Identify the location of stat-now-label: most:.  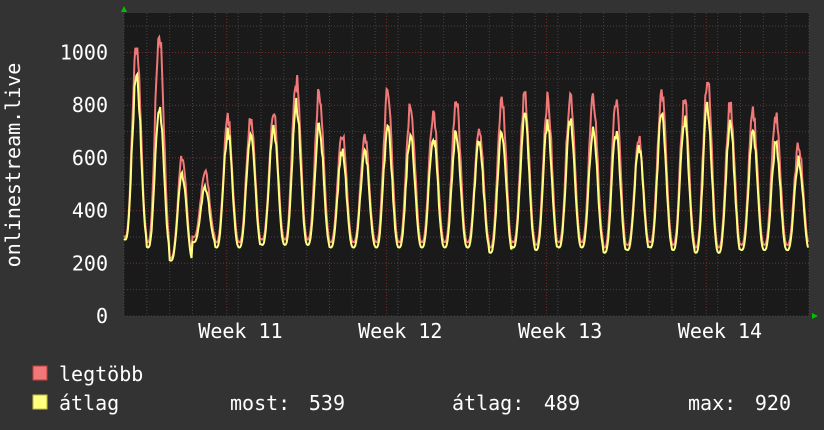
(260, 403).